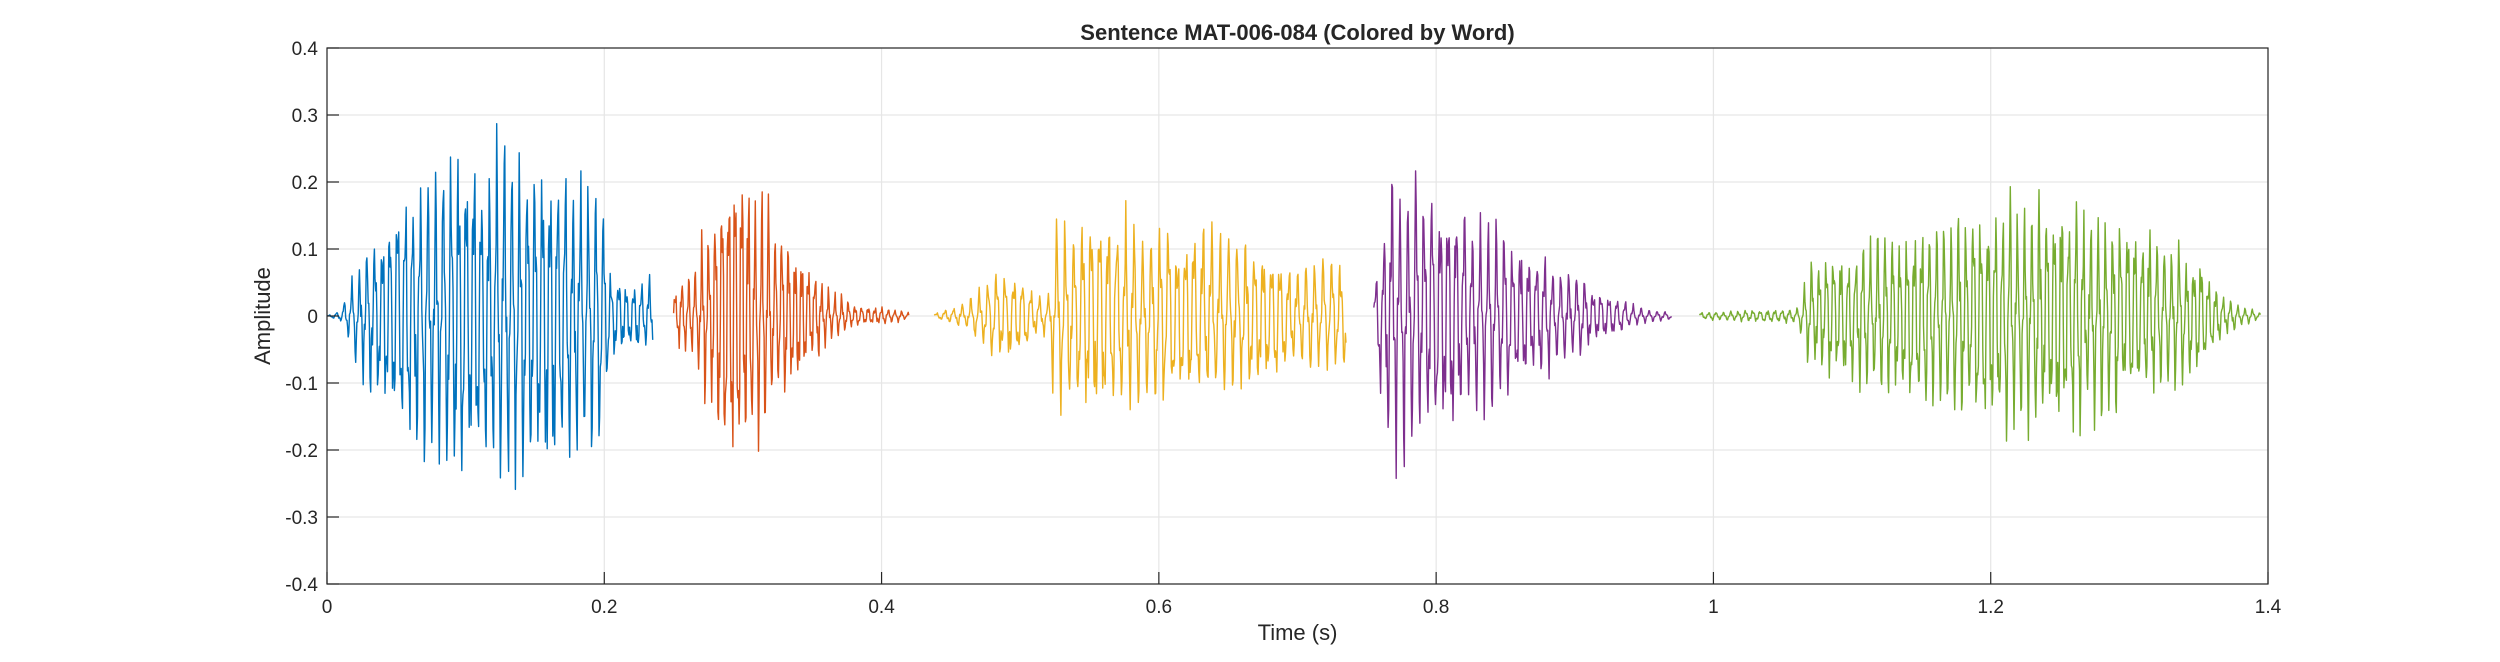  Describe the element at coordinates (305, 116) in the screenshot. I see `y-tick-label: 0.3` at that location.